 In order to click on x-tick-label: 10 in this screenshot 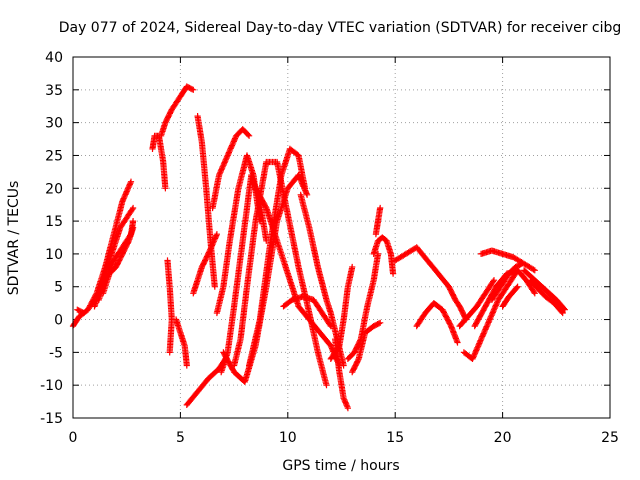, I will do `click(288, 438)`.